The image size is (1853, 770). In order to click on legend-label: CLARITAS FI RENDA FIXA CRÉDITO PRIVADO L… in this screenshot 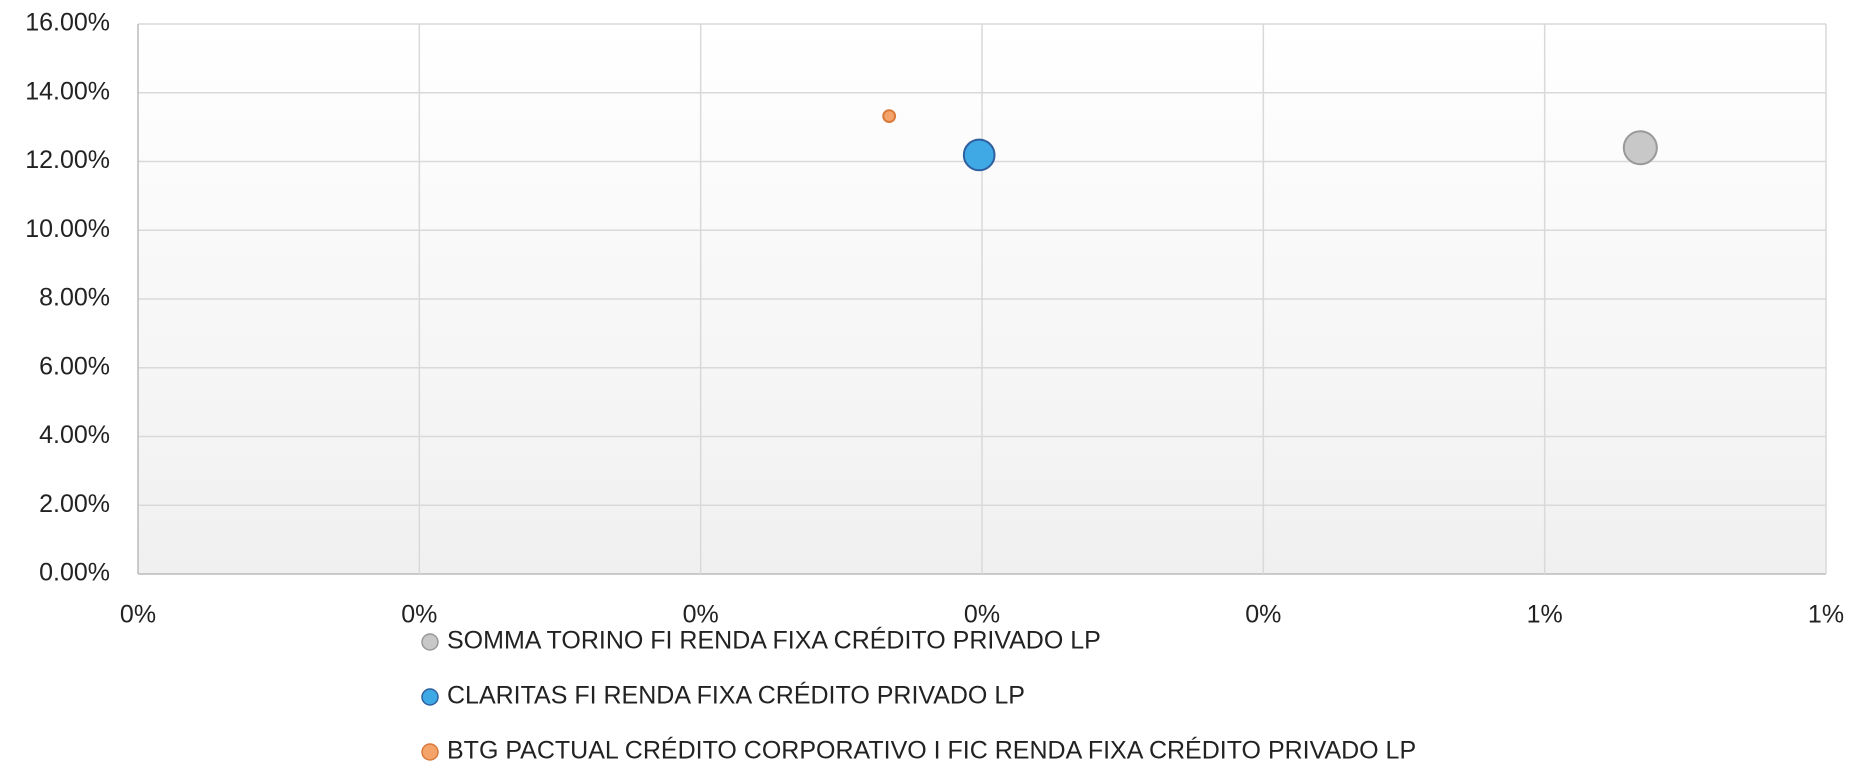, I will do `click(736, 695)`.